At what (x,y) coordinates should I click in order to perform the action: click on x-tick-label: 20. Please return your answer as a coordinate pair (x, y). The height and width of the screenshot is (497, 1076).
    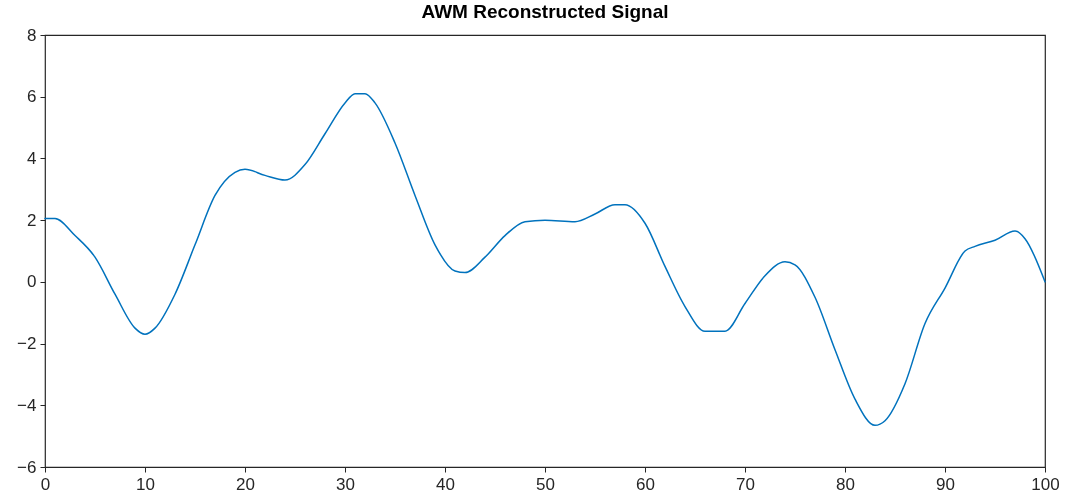
    Looking at the image, I should click on (245, 484).